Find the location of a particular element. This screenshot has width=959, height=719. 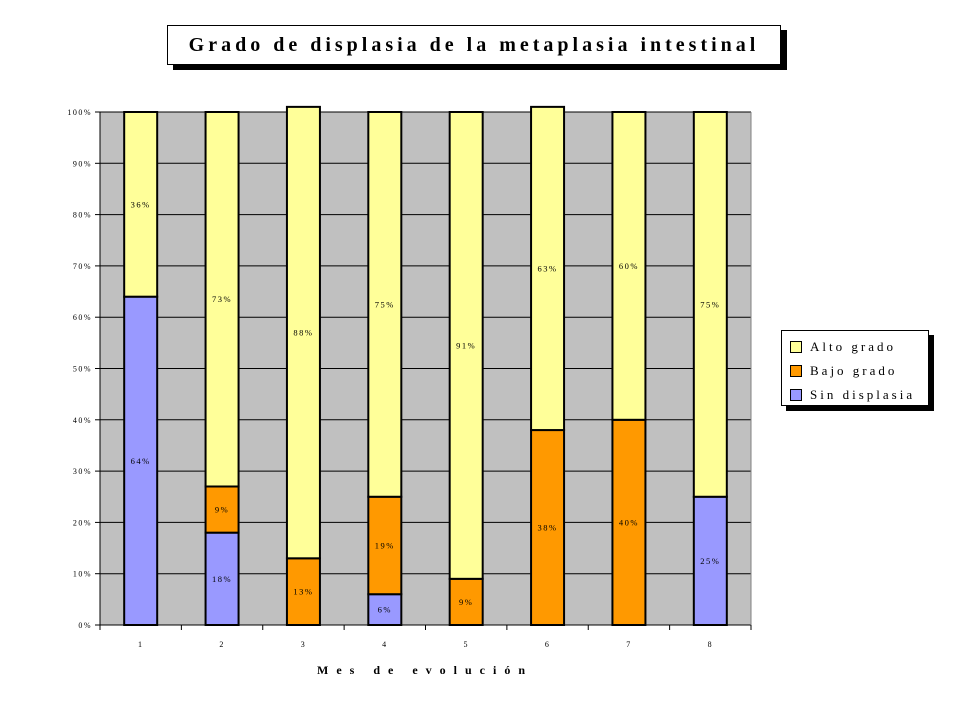

legend-item: Alto grado is located at coordinates (859, 347).